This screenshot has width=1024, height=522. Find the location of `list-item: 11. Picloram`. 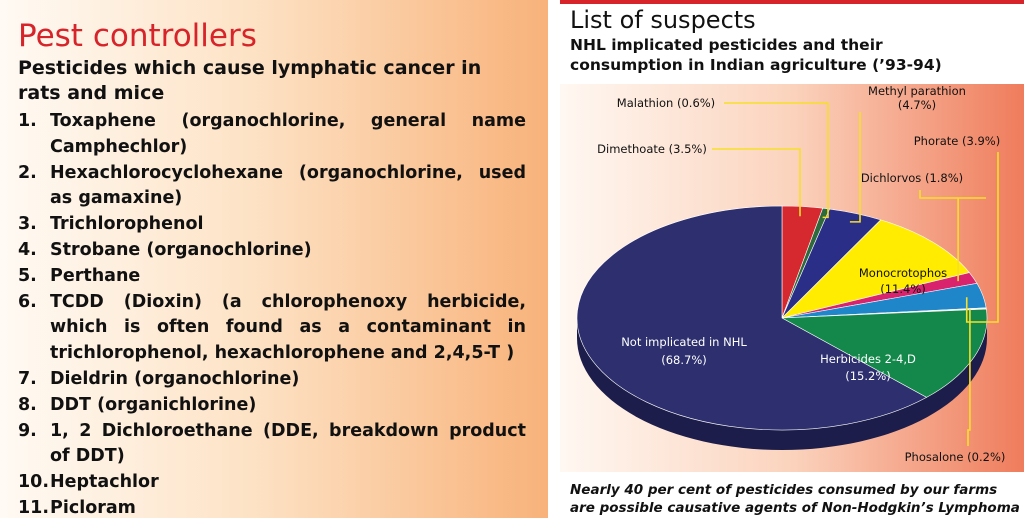

list-item: 11. Picloram is located at coordinates (272, 509).